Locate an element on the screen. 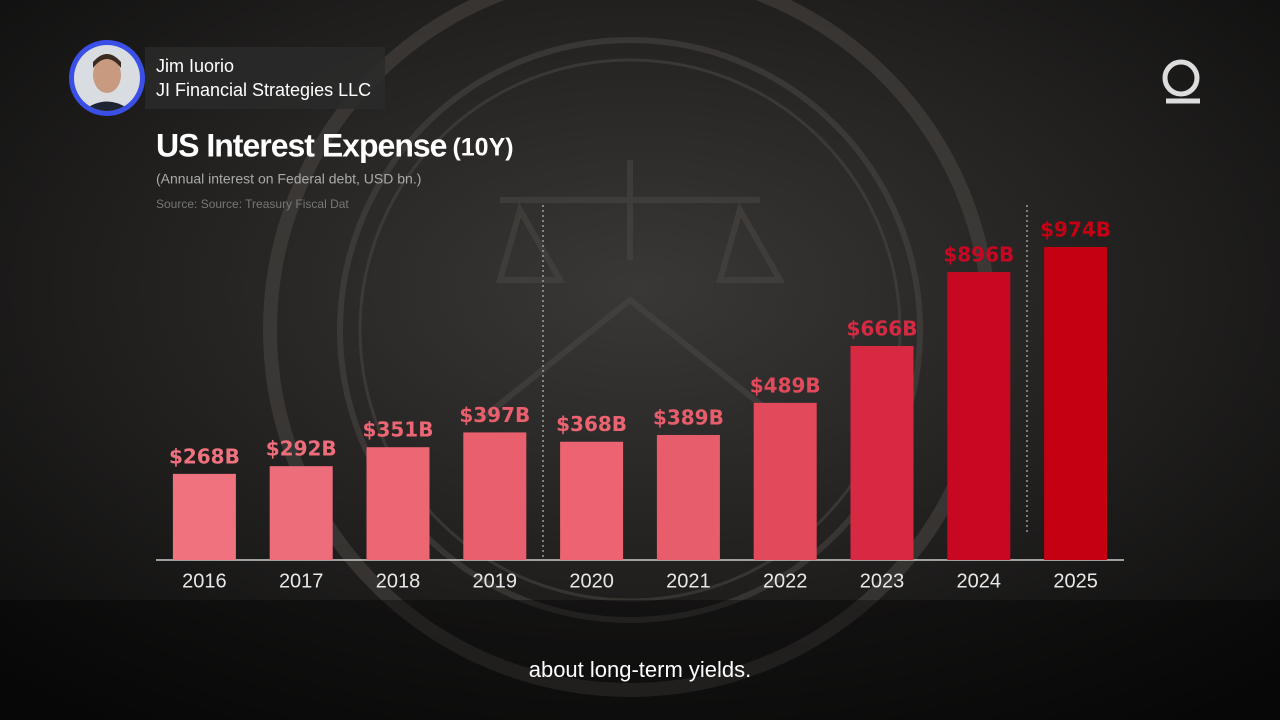 The height and width of the screenshot is (720, 1280). x-tick-label: 2017 is located at coordinates (301, 581).